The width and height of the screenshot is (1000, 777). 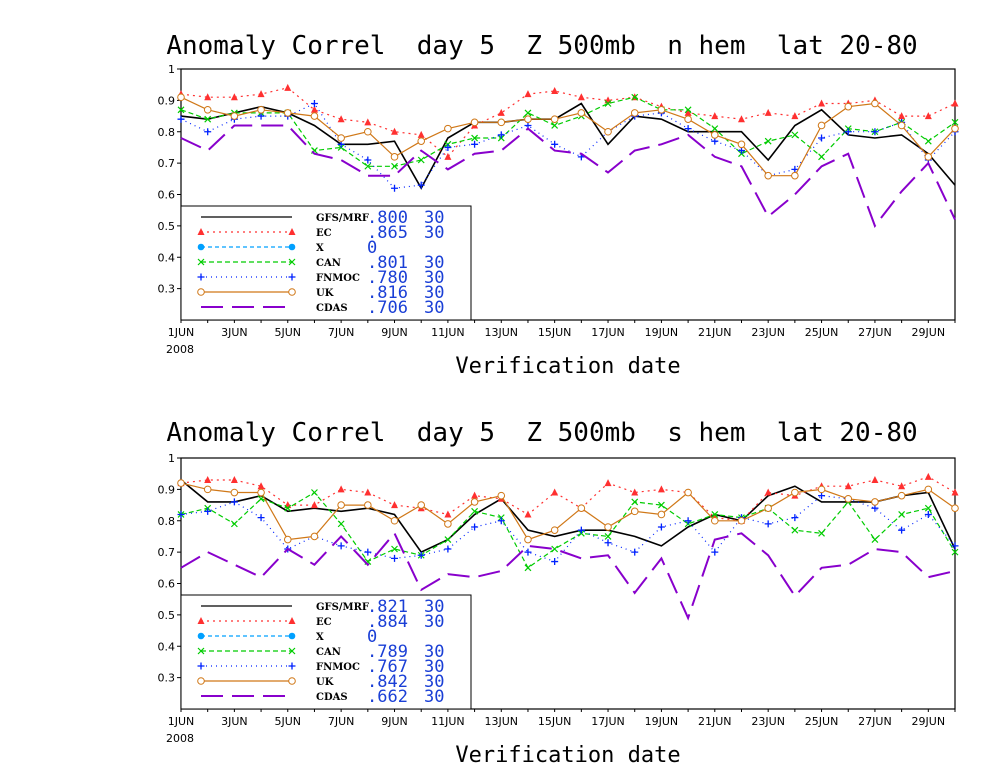 I want to click on x-tick-label: 7JUN, so click(x=341, y=721).